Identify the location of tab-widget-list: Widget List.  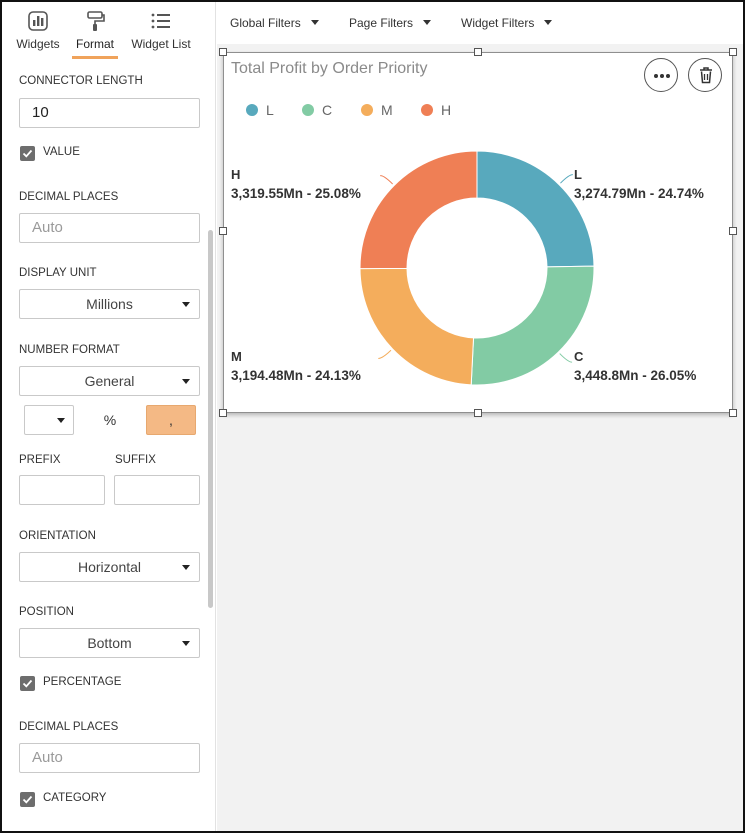
(161, 30).